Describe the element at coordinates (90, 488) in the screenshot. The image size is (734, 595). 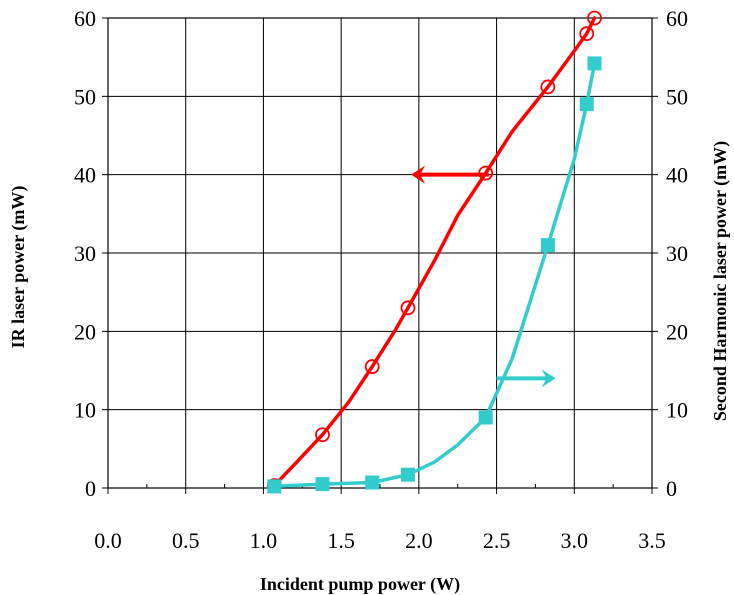
I see `y-left-tick-label: 0` at that location.